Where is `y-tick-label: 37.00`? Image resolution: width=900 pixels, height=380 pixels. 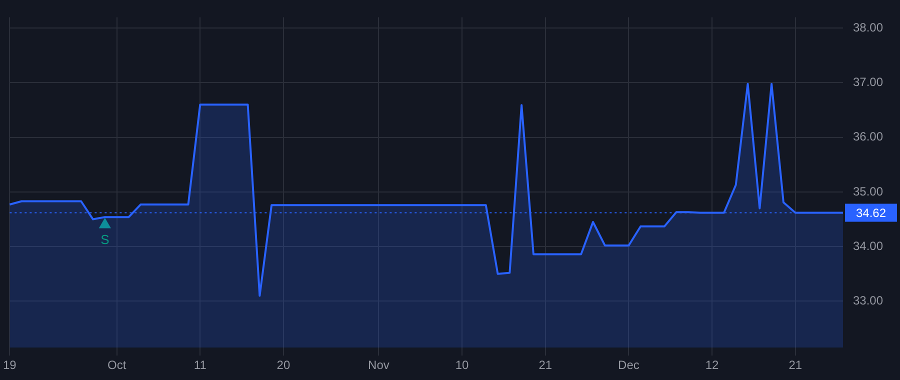 y-tick-label: 37.00 is located at coordinates (868, 82).